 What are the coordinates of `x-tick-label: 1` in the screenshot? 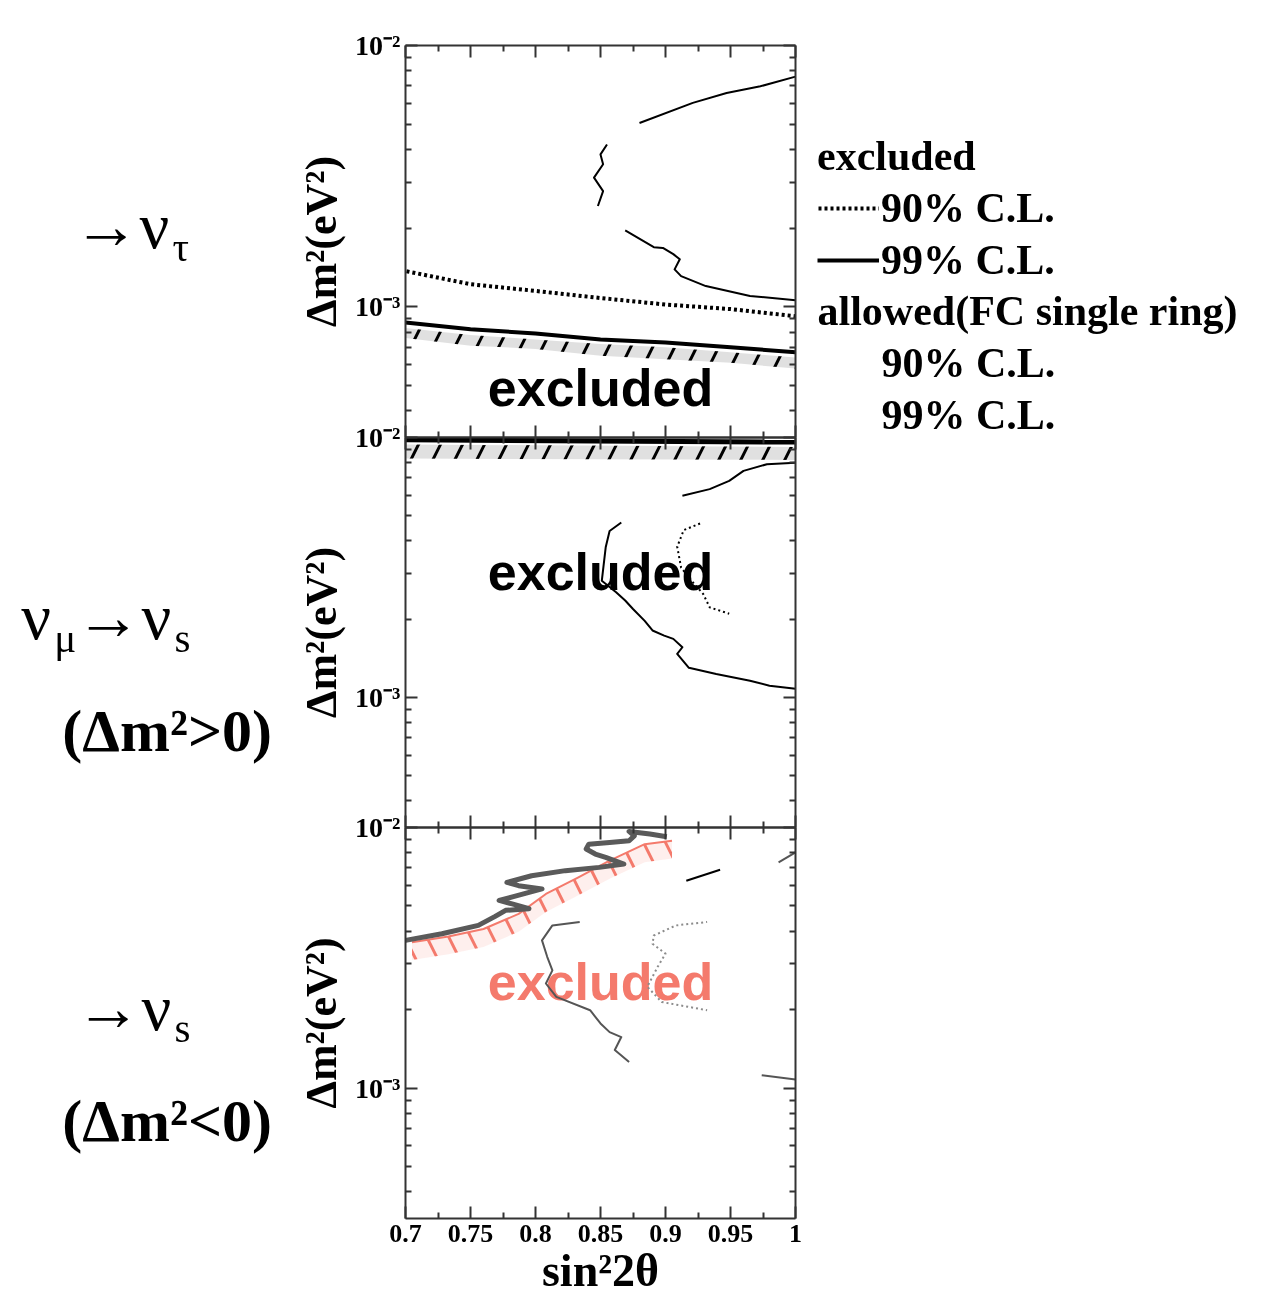 It's located at (795, 1233).